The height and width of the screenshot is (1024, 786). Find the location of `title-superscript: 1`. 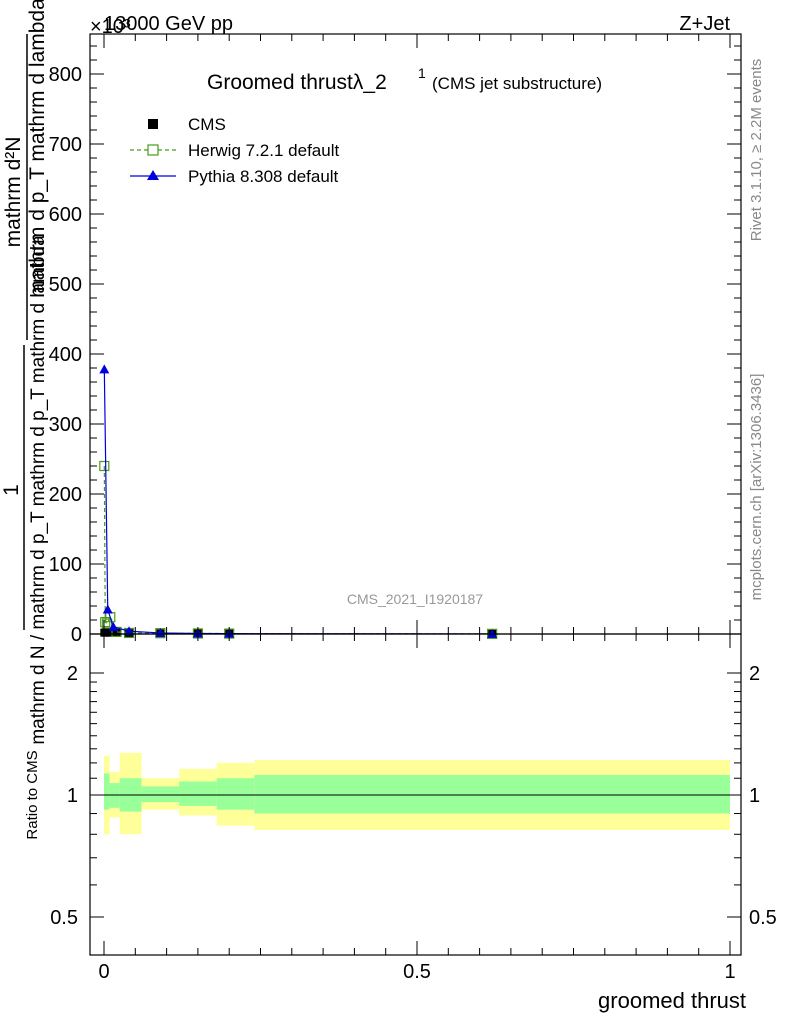

title-superscript: 1 is located at coordinates (422, 73).